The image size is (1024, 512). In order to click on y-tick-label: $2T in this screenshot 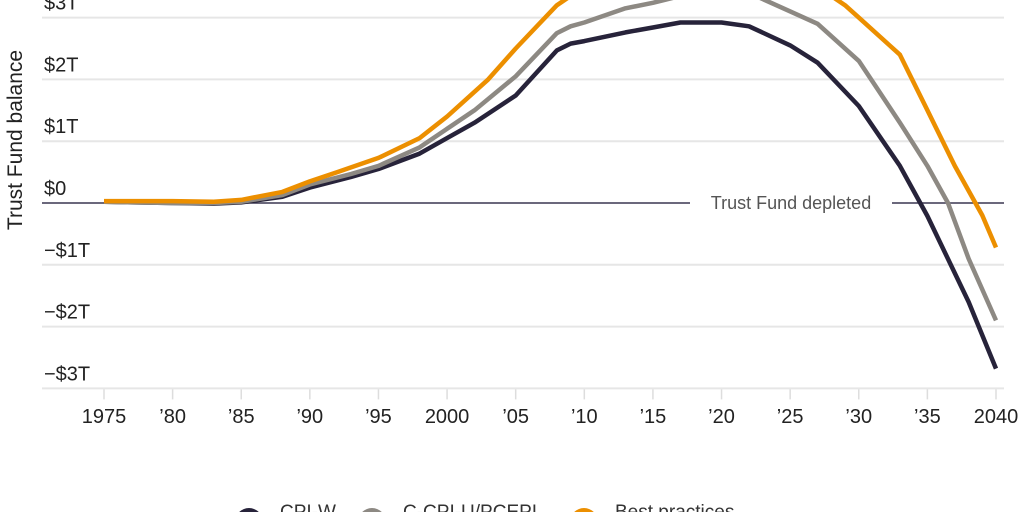, I will do `click(61, 65)`.